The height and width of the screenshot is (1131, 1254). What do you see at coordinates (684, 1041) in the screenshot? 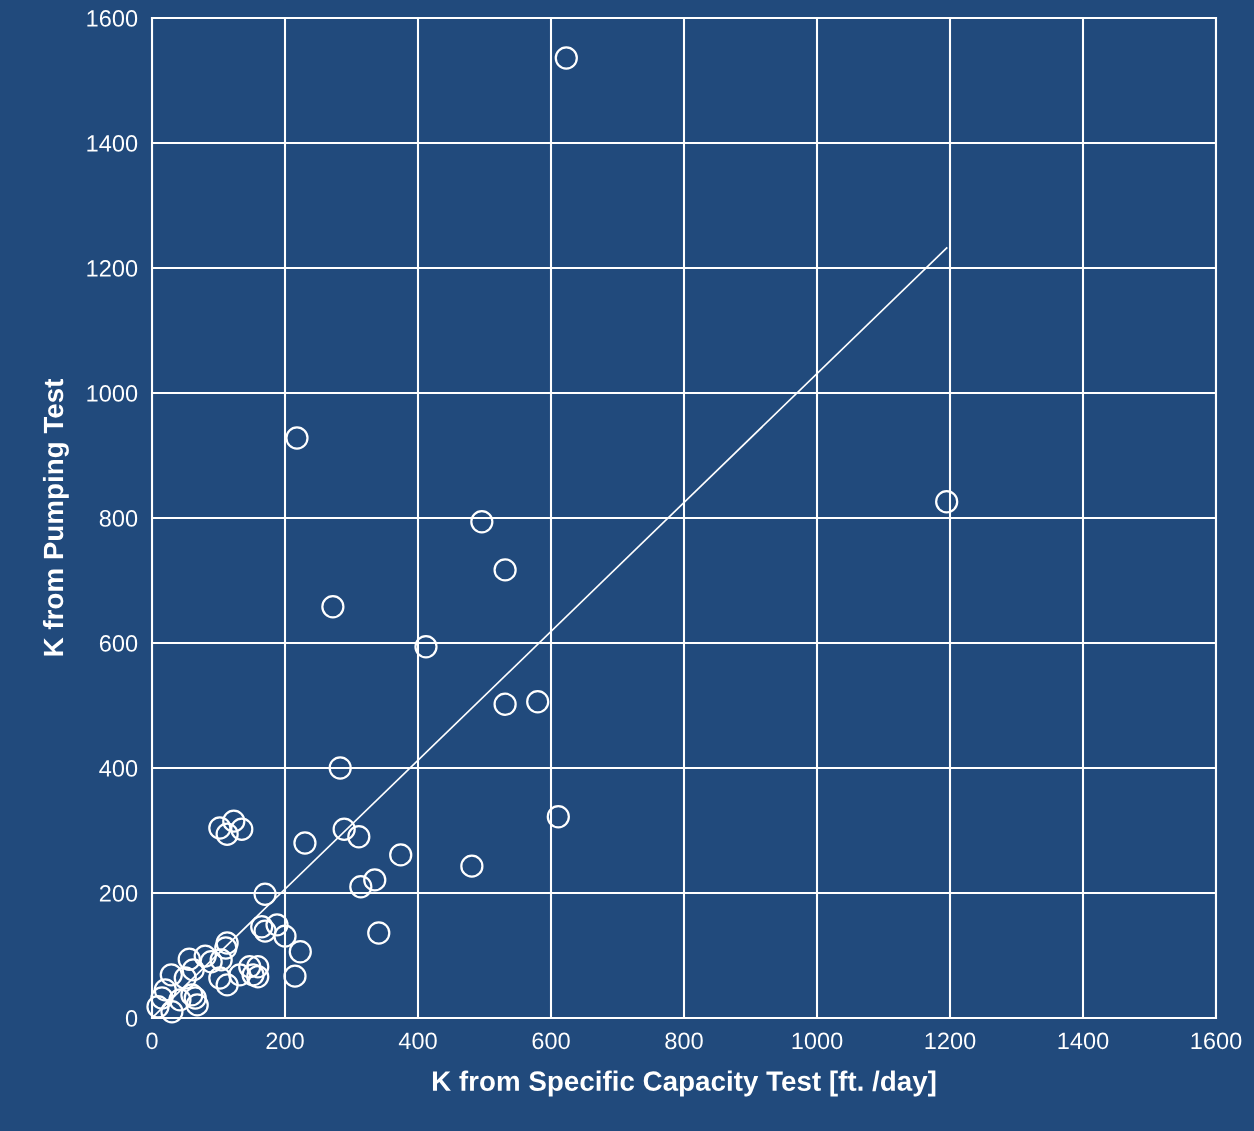
I see `x-tick-label: 800` at bounding box center [684, 1041].